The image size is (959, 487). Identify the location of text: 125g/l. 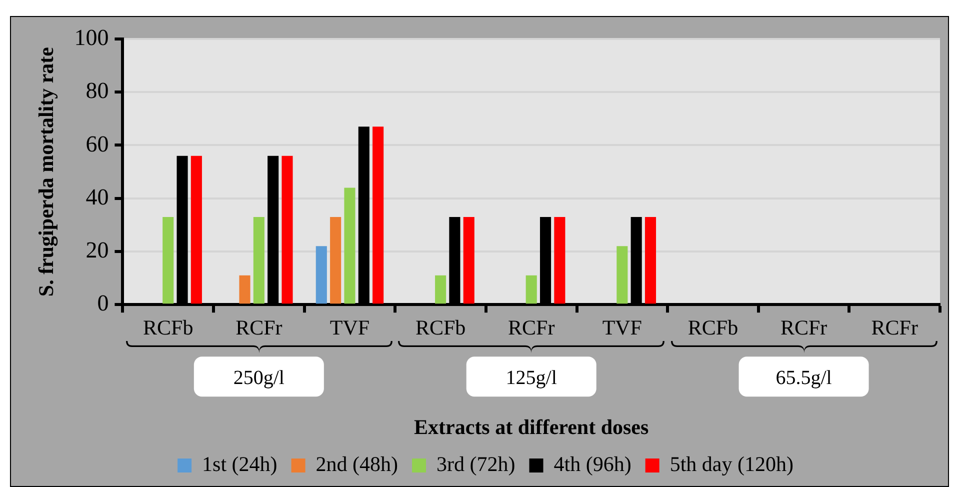
(532, 377).